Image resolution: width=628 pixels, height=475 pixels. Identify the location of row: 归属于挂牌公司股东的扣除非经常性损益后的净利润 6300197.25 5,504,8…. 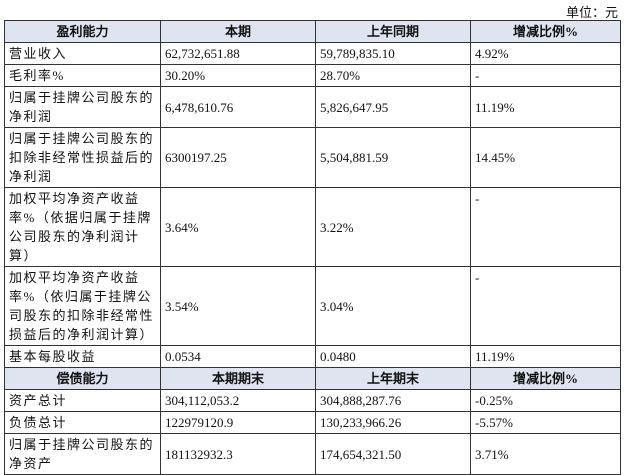
(312, 157).